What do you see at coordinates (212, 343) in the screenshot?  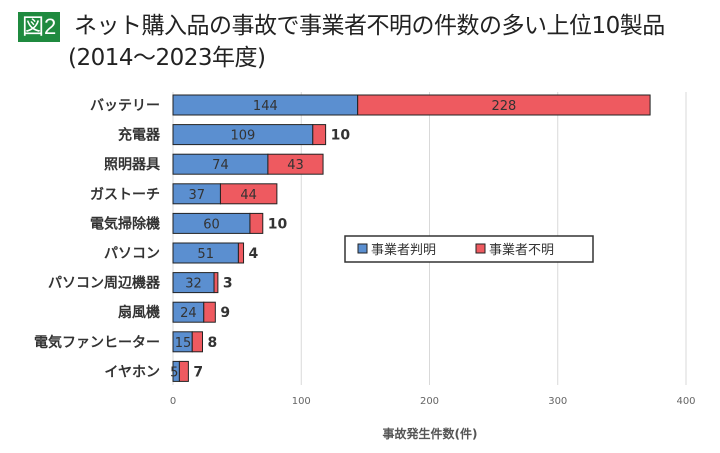 I see `data-label: 8` at bounding box center [212, 343].